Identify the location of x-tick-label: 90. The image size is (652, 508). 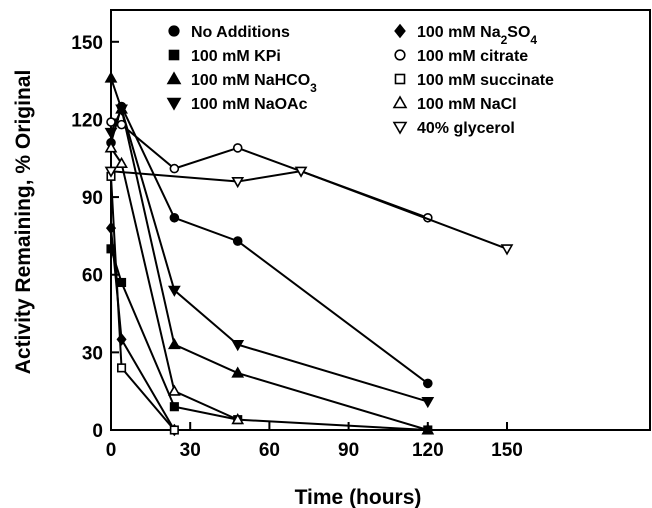
(348, 450).